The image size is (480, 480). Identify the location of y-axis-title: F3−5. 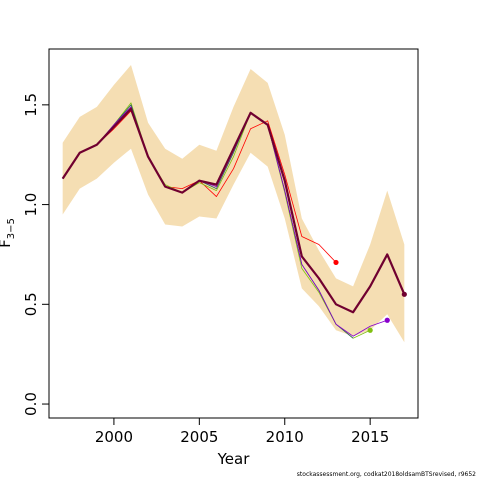
(8, 233).